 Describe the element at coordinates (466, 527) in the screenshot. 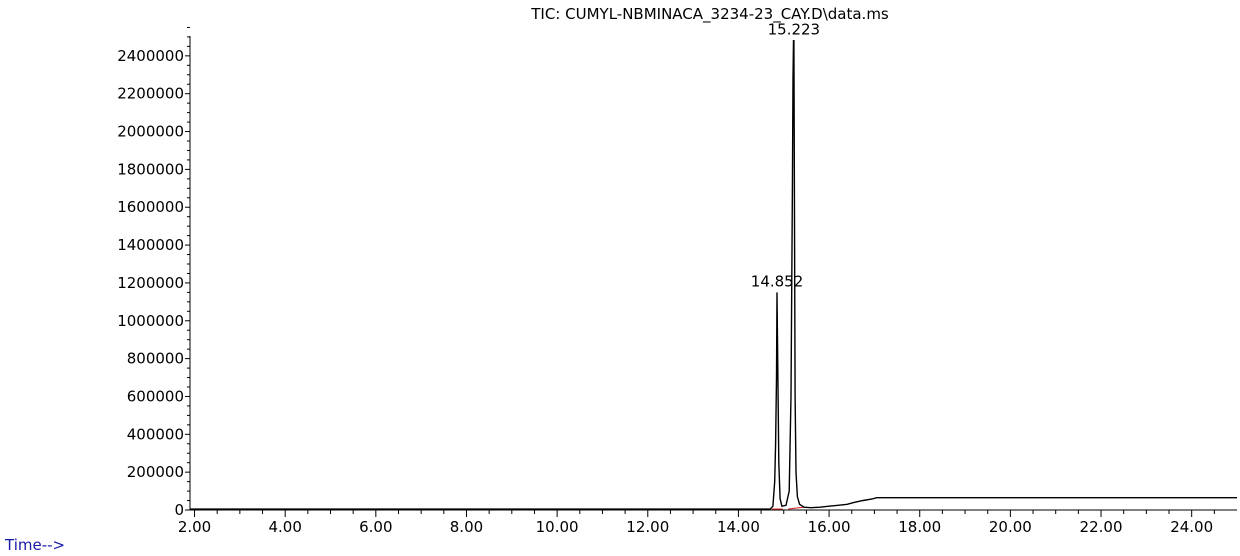

I see `x-tick-label: 8.00` at that location.